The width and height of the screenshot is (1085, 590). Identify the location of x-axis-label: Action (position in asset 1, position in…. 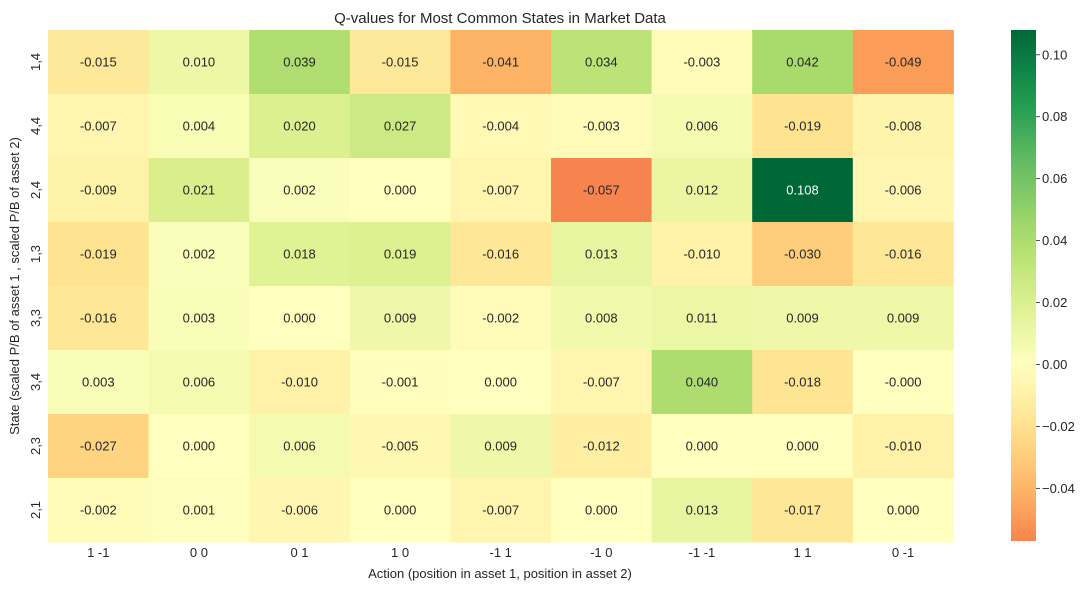
(500, 573).